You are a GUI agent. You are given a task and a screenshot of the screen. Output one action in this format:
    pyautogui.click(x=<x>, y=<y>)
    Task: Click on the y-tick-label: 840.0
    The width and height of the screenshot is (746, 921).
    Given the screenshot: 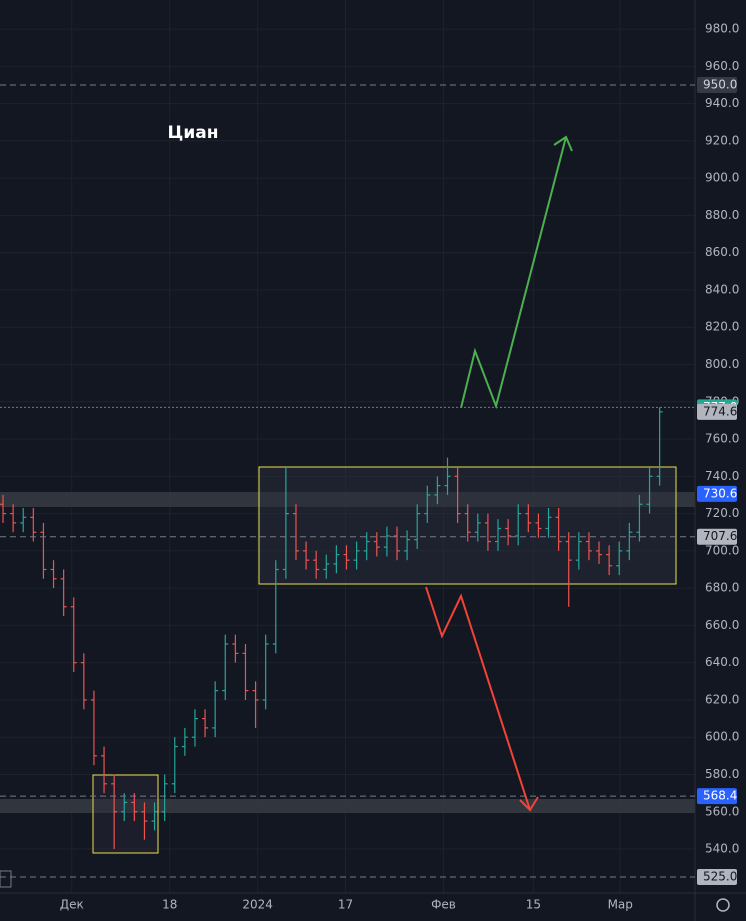 What is the action you would take?
    pyautogui.click(x=722, y=289)
    